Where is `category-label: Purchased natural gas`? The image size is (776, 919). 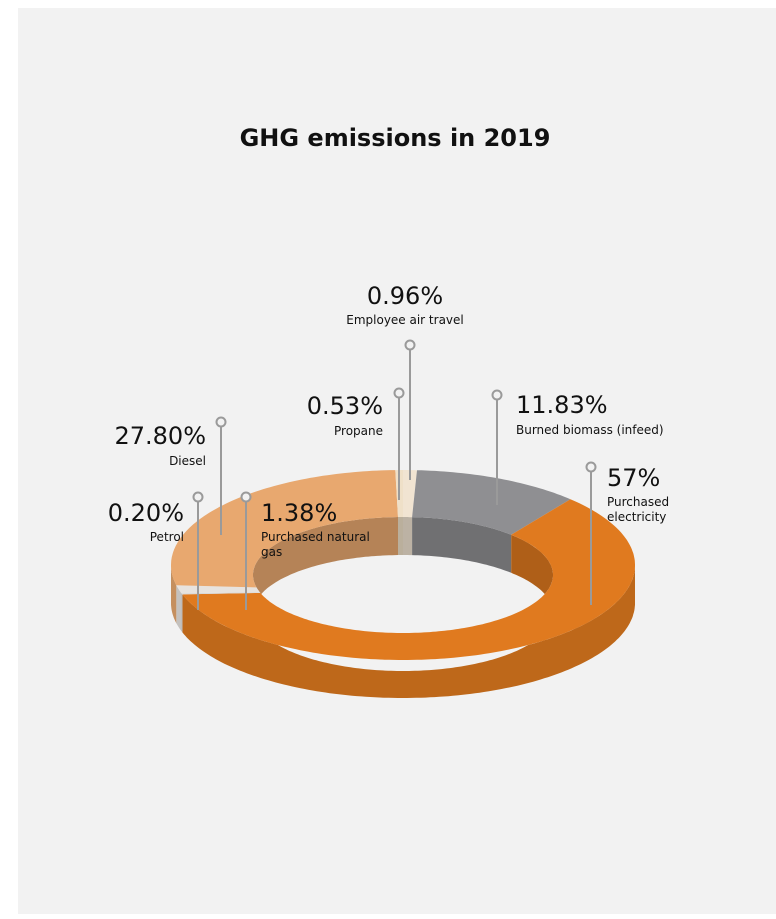 category-label: Purchased natural gas is located at coordinates (315, 544).